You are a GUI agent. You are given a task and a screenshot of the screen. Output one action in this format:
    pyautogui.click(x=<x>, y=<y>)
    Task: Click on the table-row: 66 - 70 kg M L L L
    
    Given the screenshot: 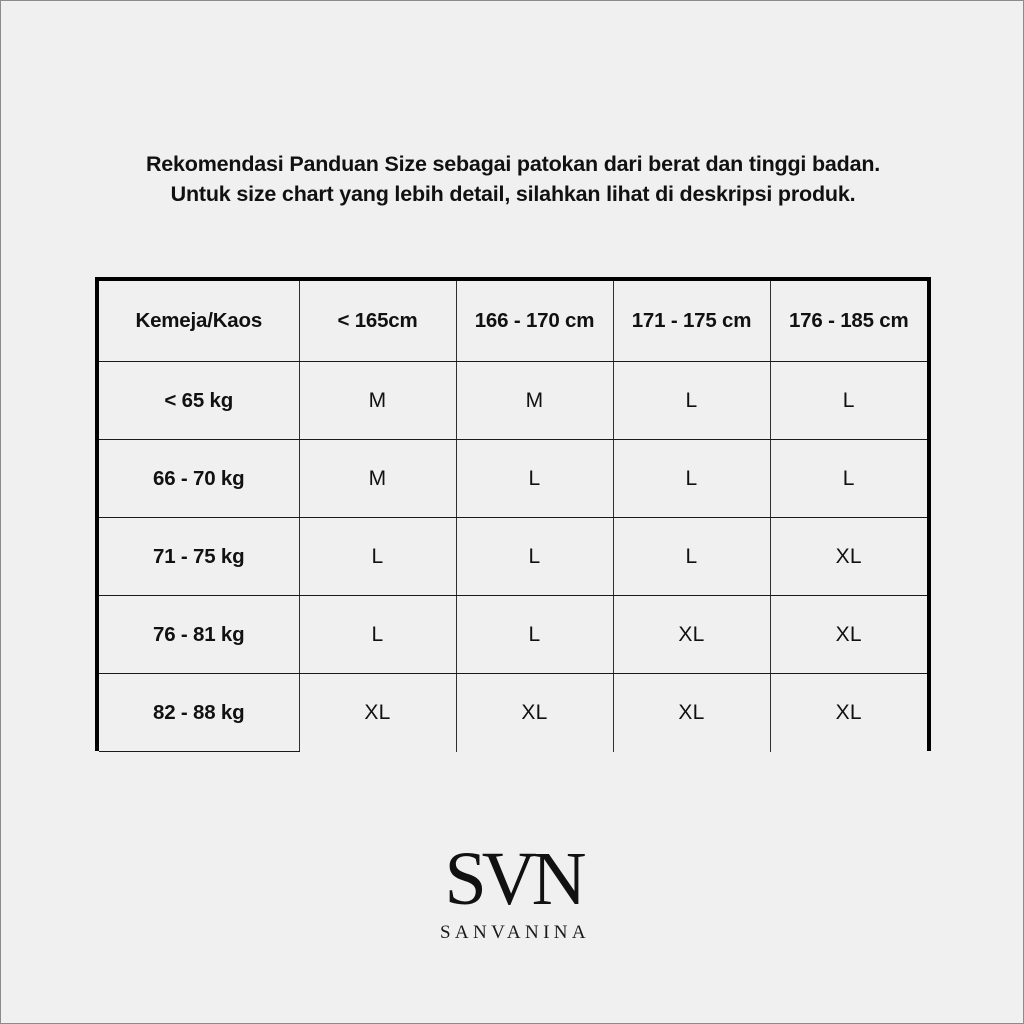 What is the action you would take?
    pyautogui.click(x=513, y=478)
    